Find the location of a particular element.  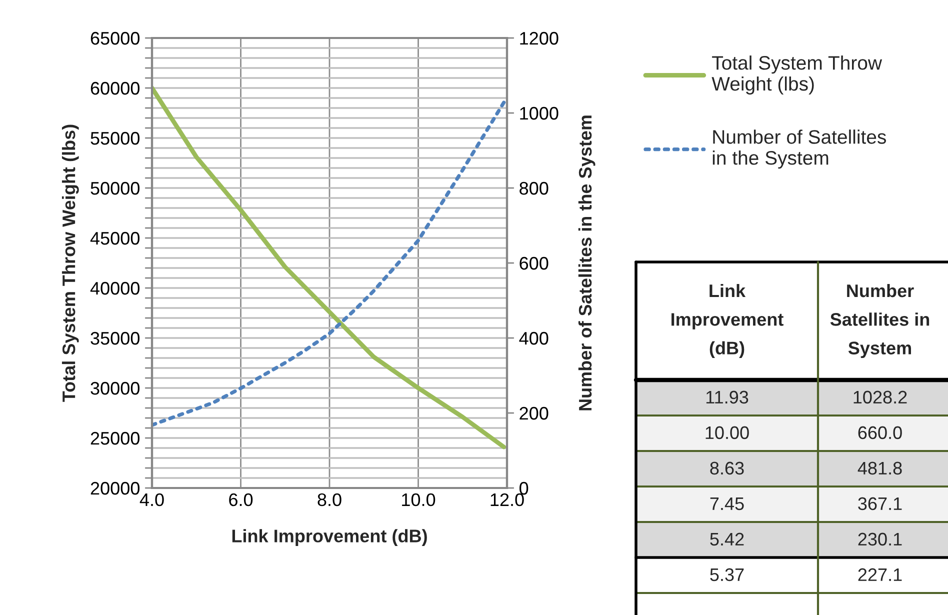

text: 1028.2 is located at coordinates (880, 397).